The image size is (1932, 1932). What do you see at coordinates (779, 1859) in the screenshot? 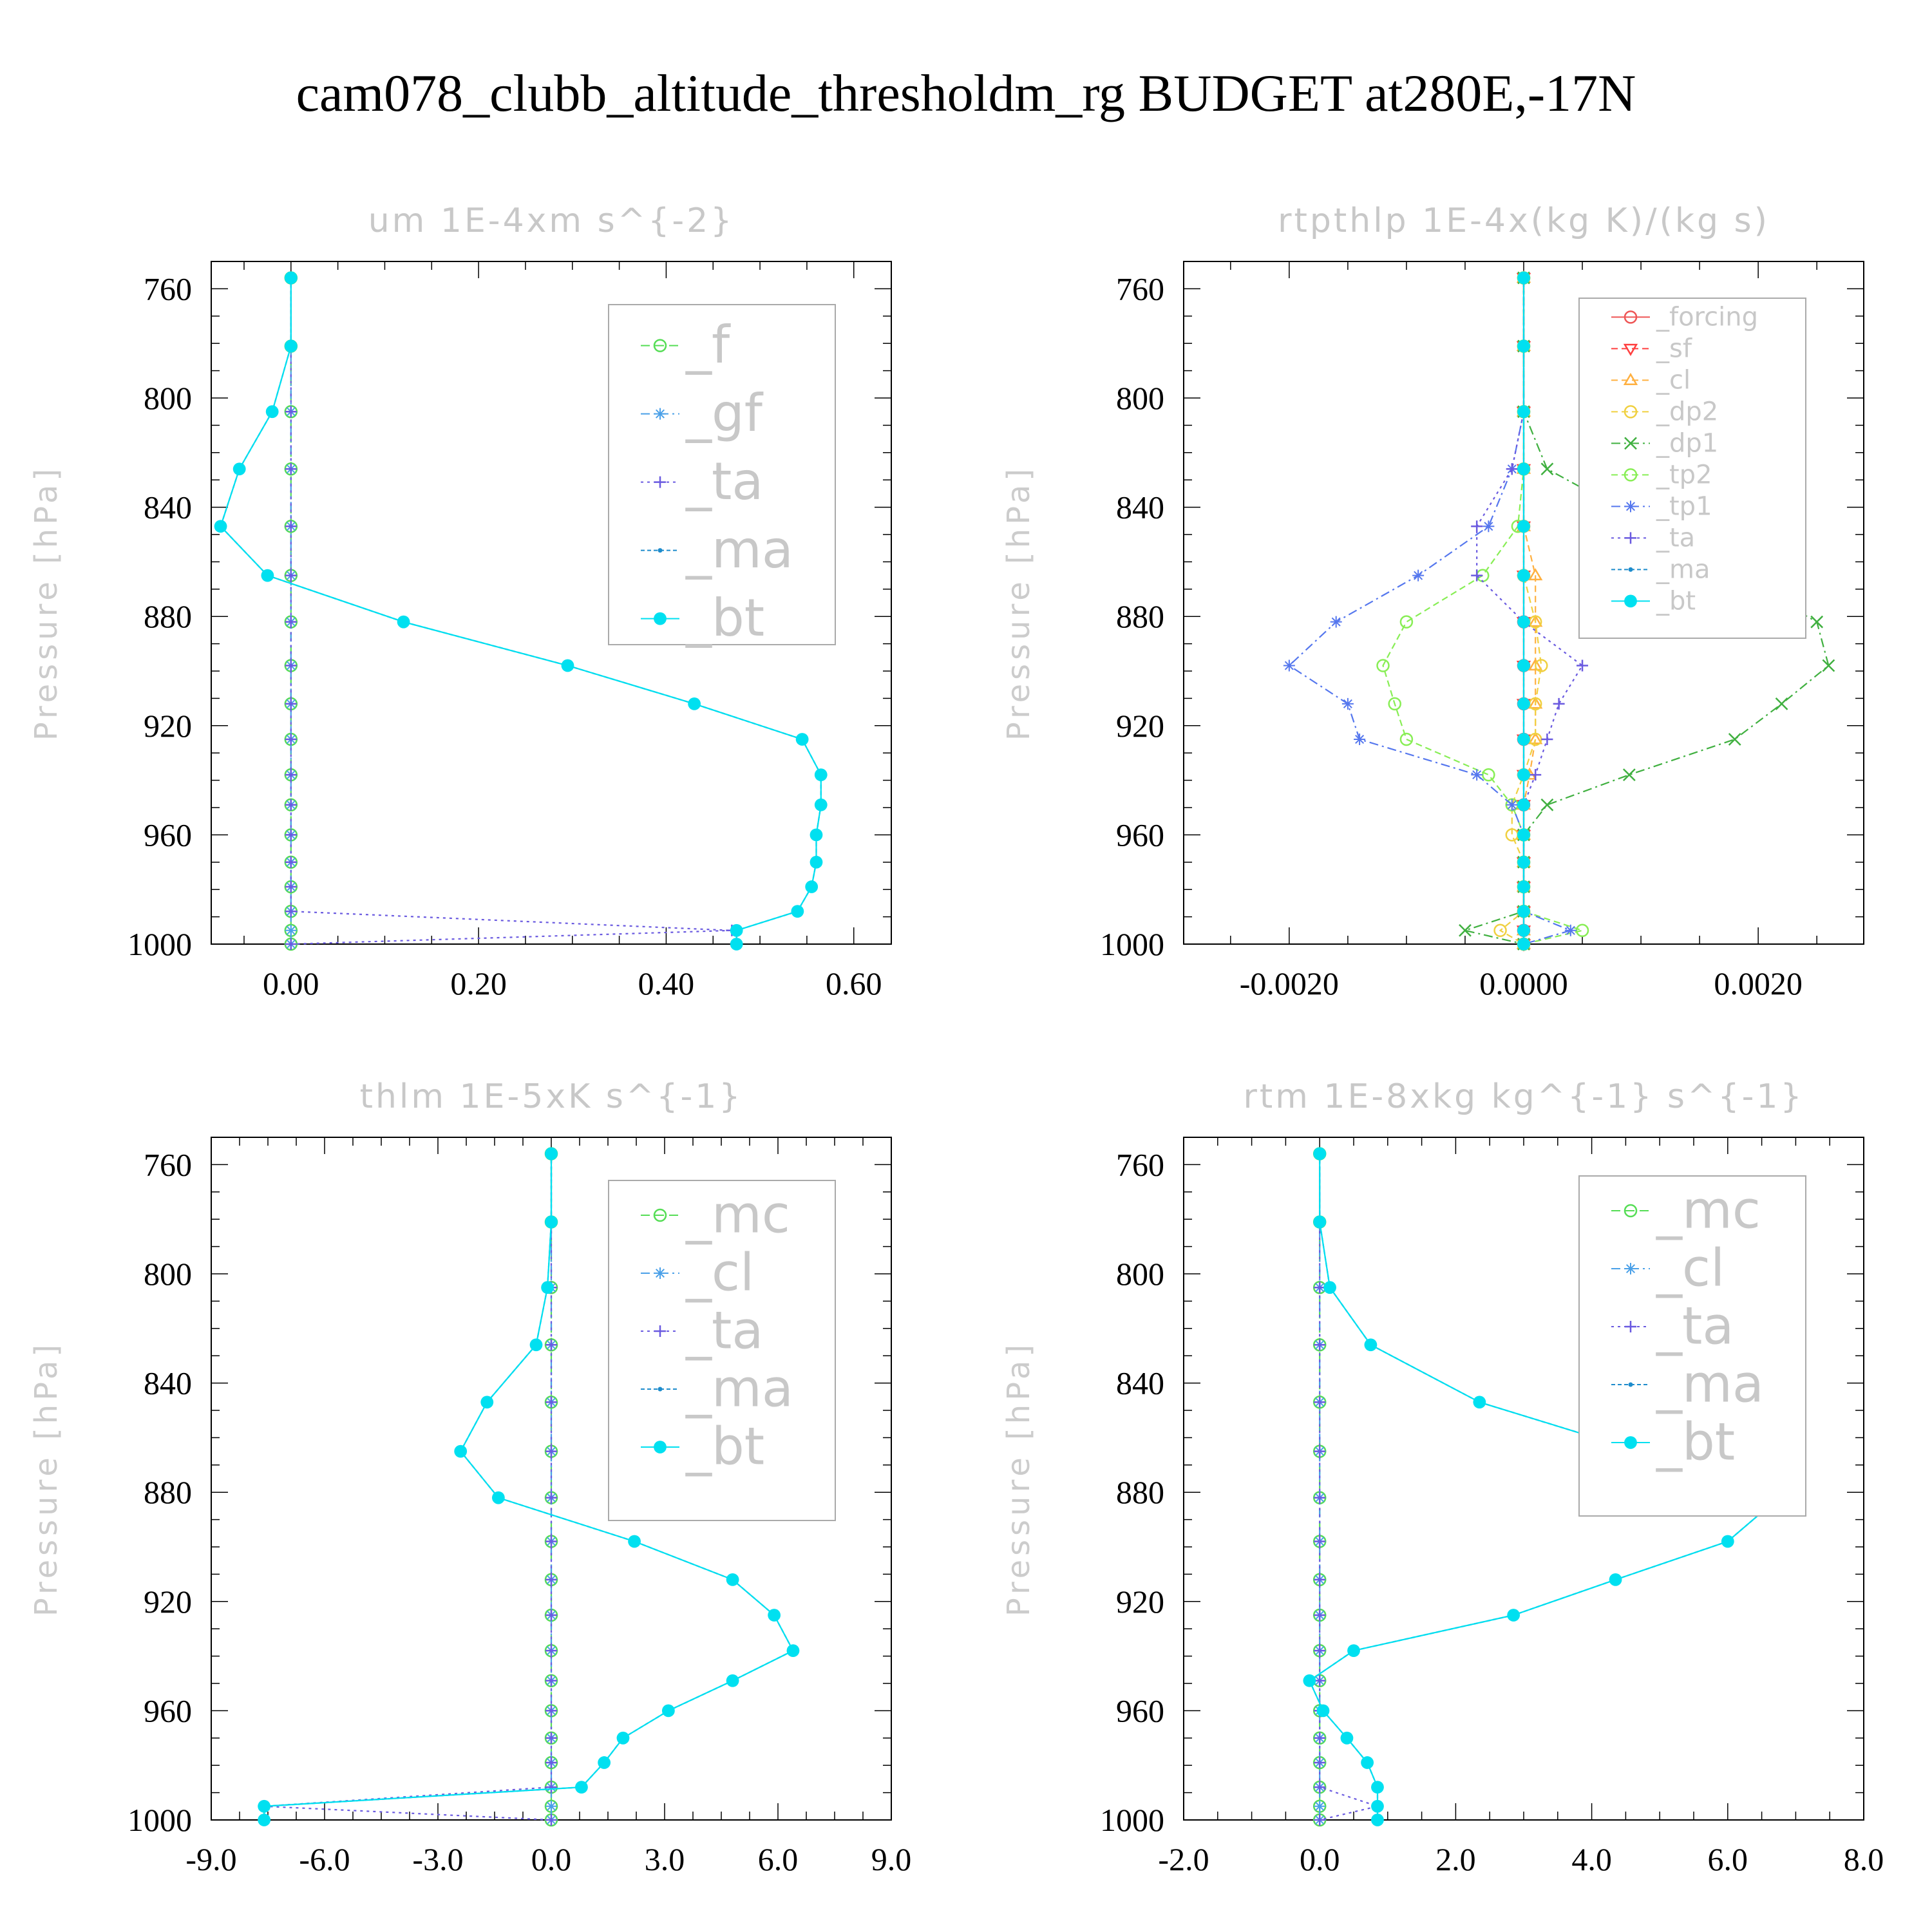
I see `x-tick-label: 6.0` at bounding box center [779, 1859].